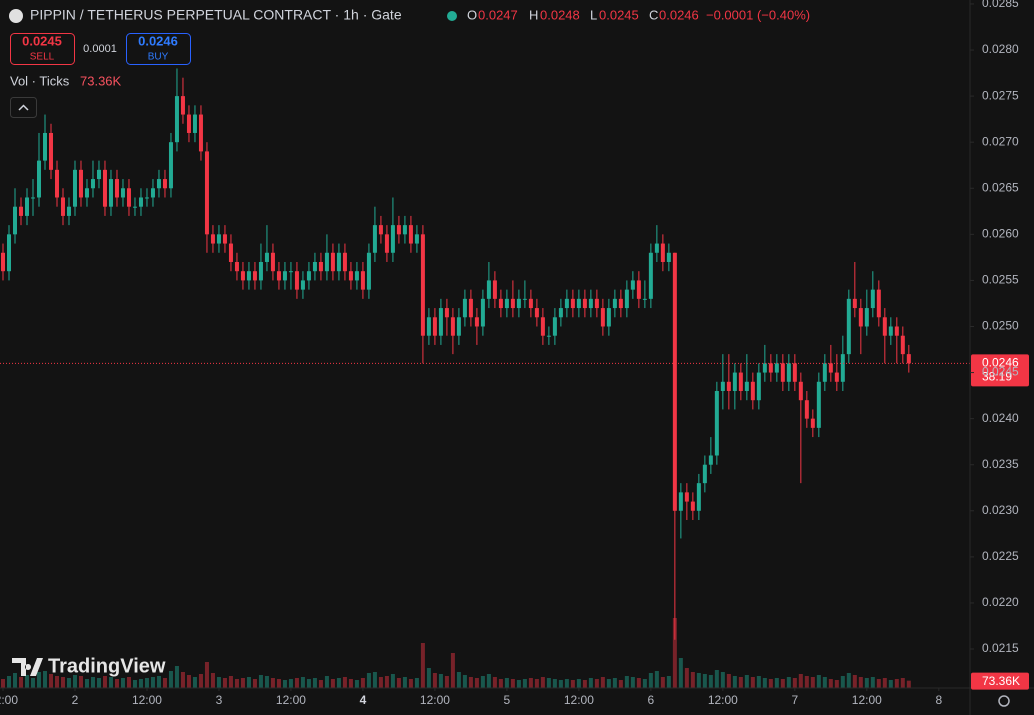 The image size is (1034, 715). Describe the element at coordinates (938, 700) in the screenshot. I see `x-tick-label: 8` at that location.